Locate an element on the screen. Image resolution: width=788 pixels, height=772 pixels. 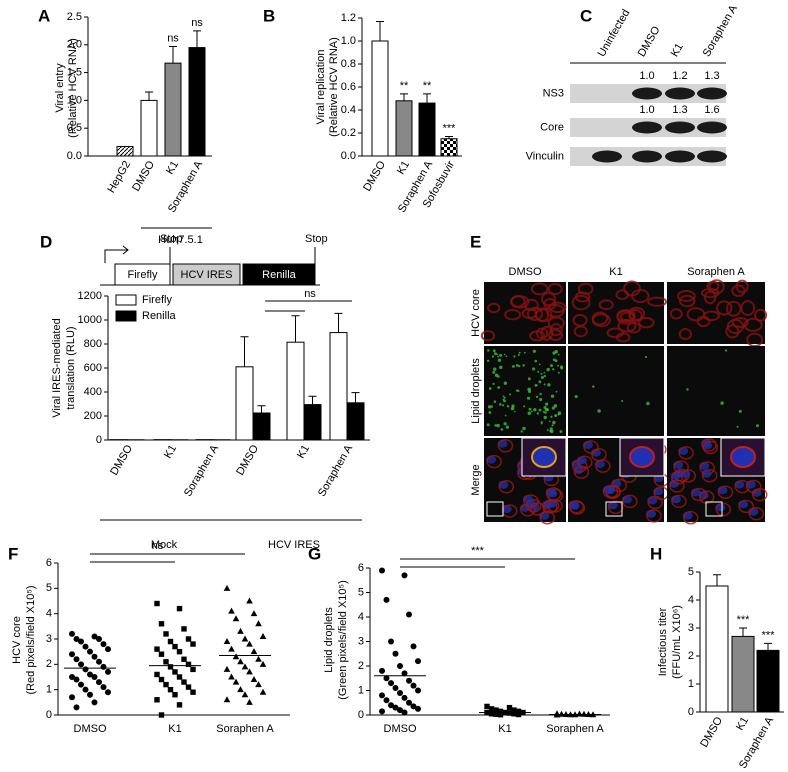
construct-element is located at coordinates (279, 274).